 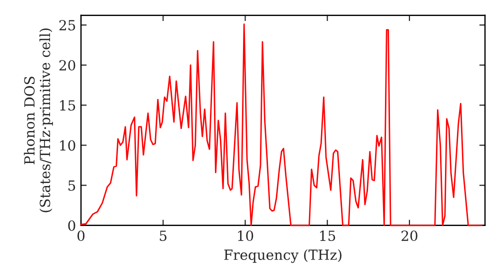 I want to click on y-tick-label: 5, so click(x=72, y=185).